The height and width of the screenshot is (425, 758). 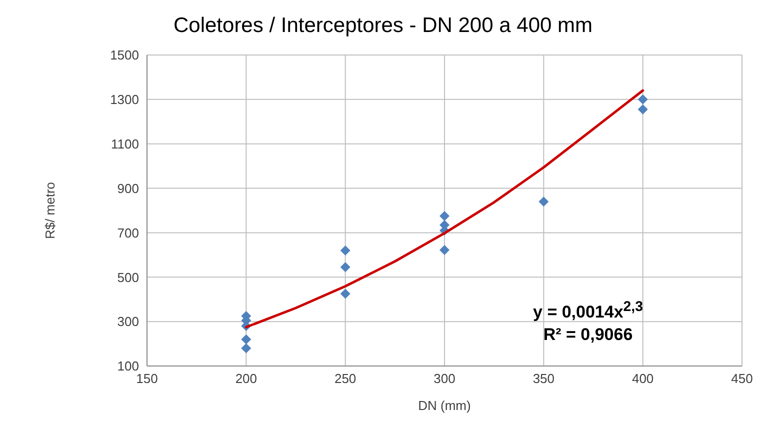 I want to click on x-tick-label: 250, so click(x=345, y=378).